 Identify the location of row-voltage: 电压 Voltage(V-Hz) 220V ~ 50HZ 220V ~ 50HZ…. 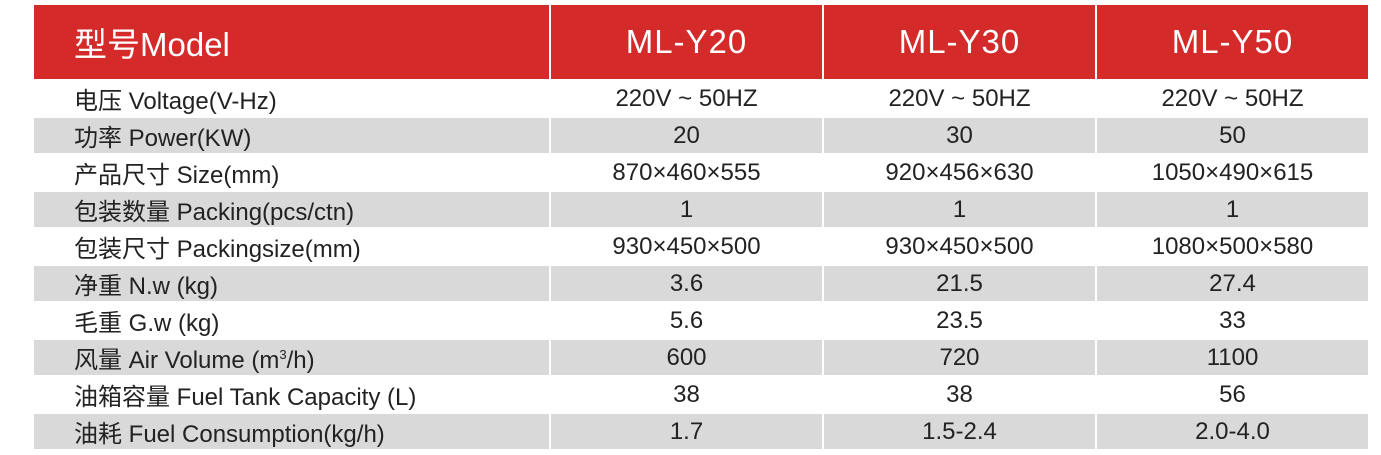
(701, 98).